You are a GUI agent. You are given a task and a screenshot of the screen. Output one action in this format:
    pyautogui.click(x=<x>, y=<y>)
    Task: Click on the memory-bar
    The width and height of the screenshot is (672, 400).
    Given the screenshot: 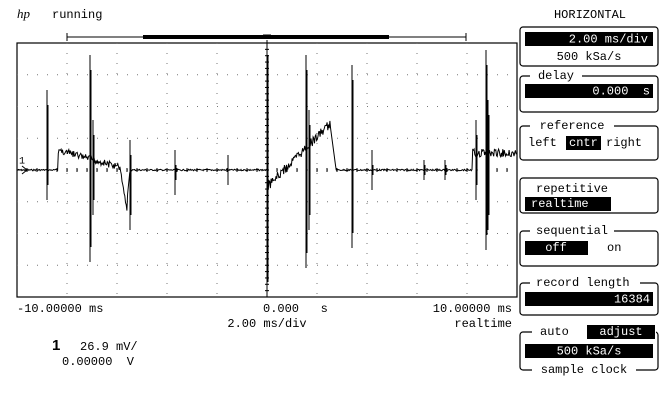 What is the action you would take?
    pyautogui.click(x=266, y=37)
    